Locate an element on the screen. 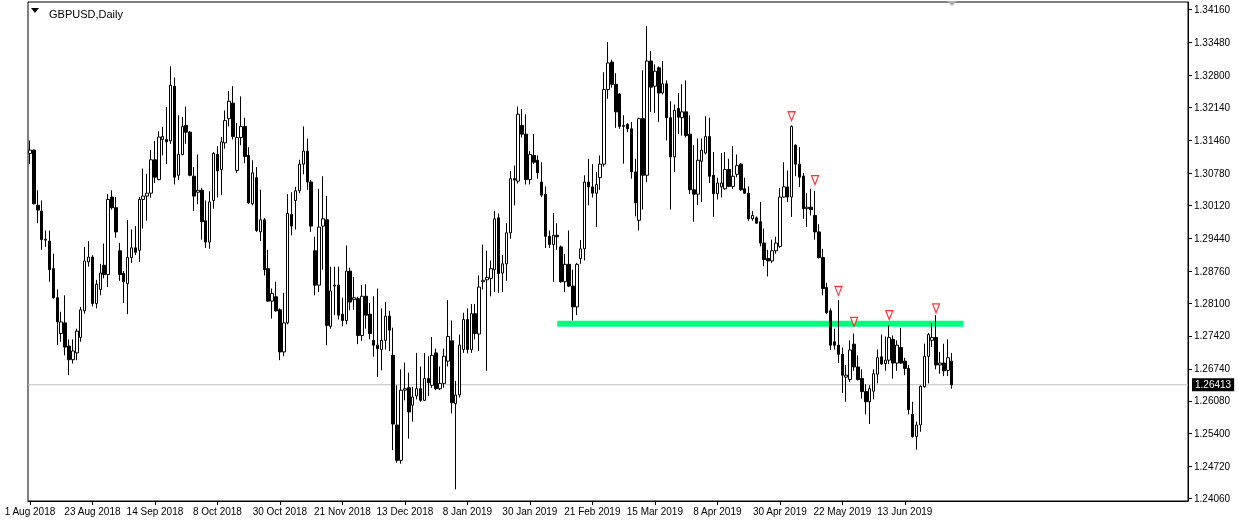  y-tick-label: 1.26740 is located at coordinates (1212, 369).